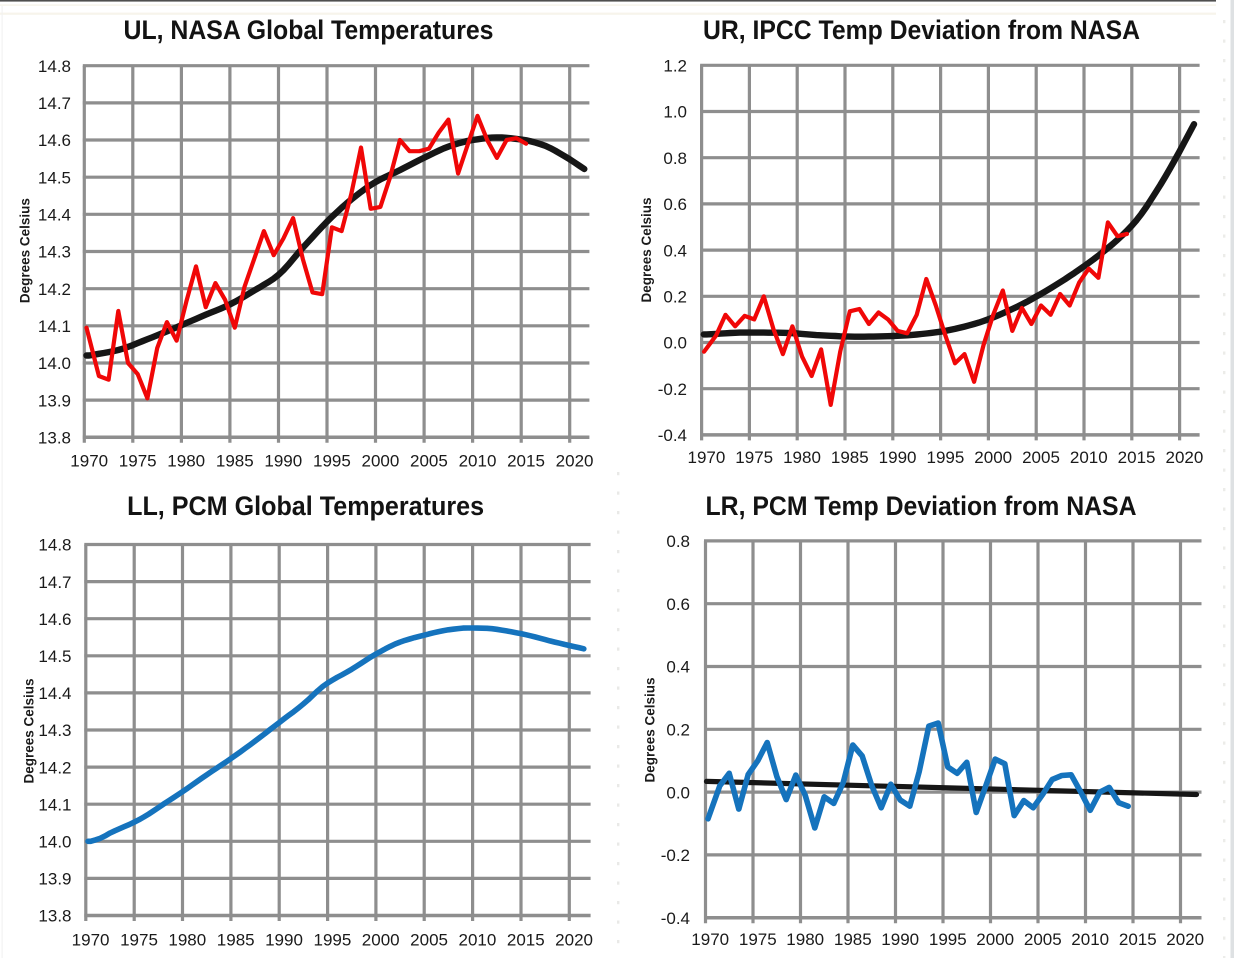 The width and height of the screenshot is (1234, 958). Describe the element at coordinates (921, 30) in the screenshot. I see `svg-text:UR, IPCC Temp Deviation from N: UR, IPCC Temp Deviation from NASA` at that location.